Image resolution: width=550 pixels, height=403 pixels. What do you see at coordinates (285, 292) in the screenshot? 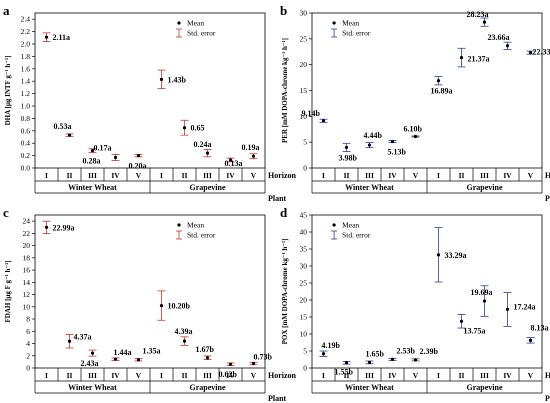
I see `y-axis-label: POX [mM DOPA-chrome kg⁻¹ h⁻¹]` at bounding box center [285, 292].